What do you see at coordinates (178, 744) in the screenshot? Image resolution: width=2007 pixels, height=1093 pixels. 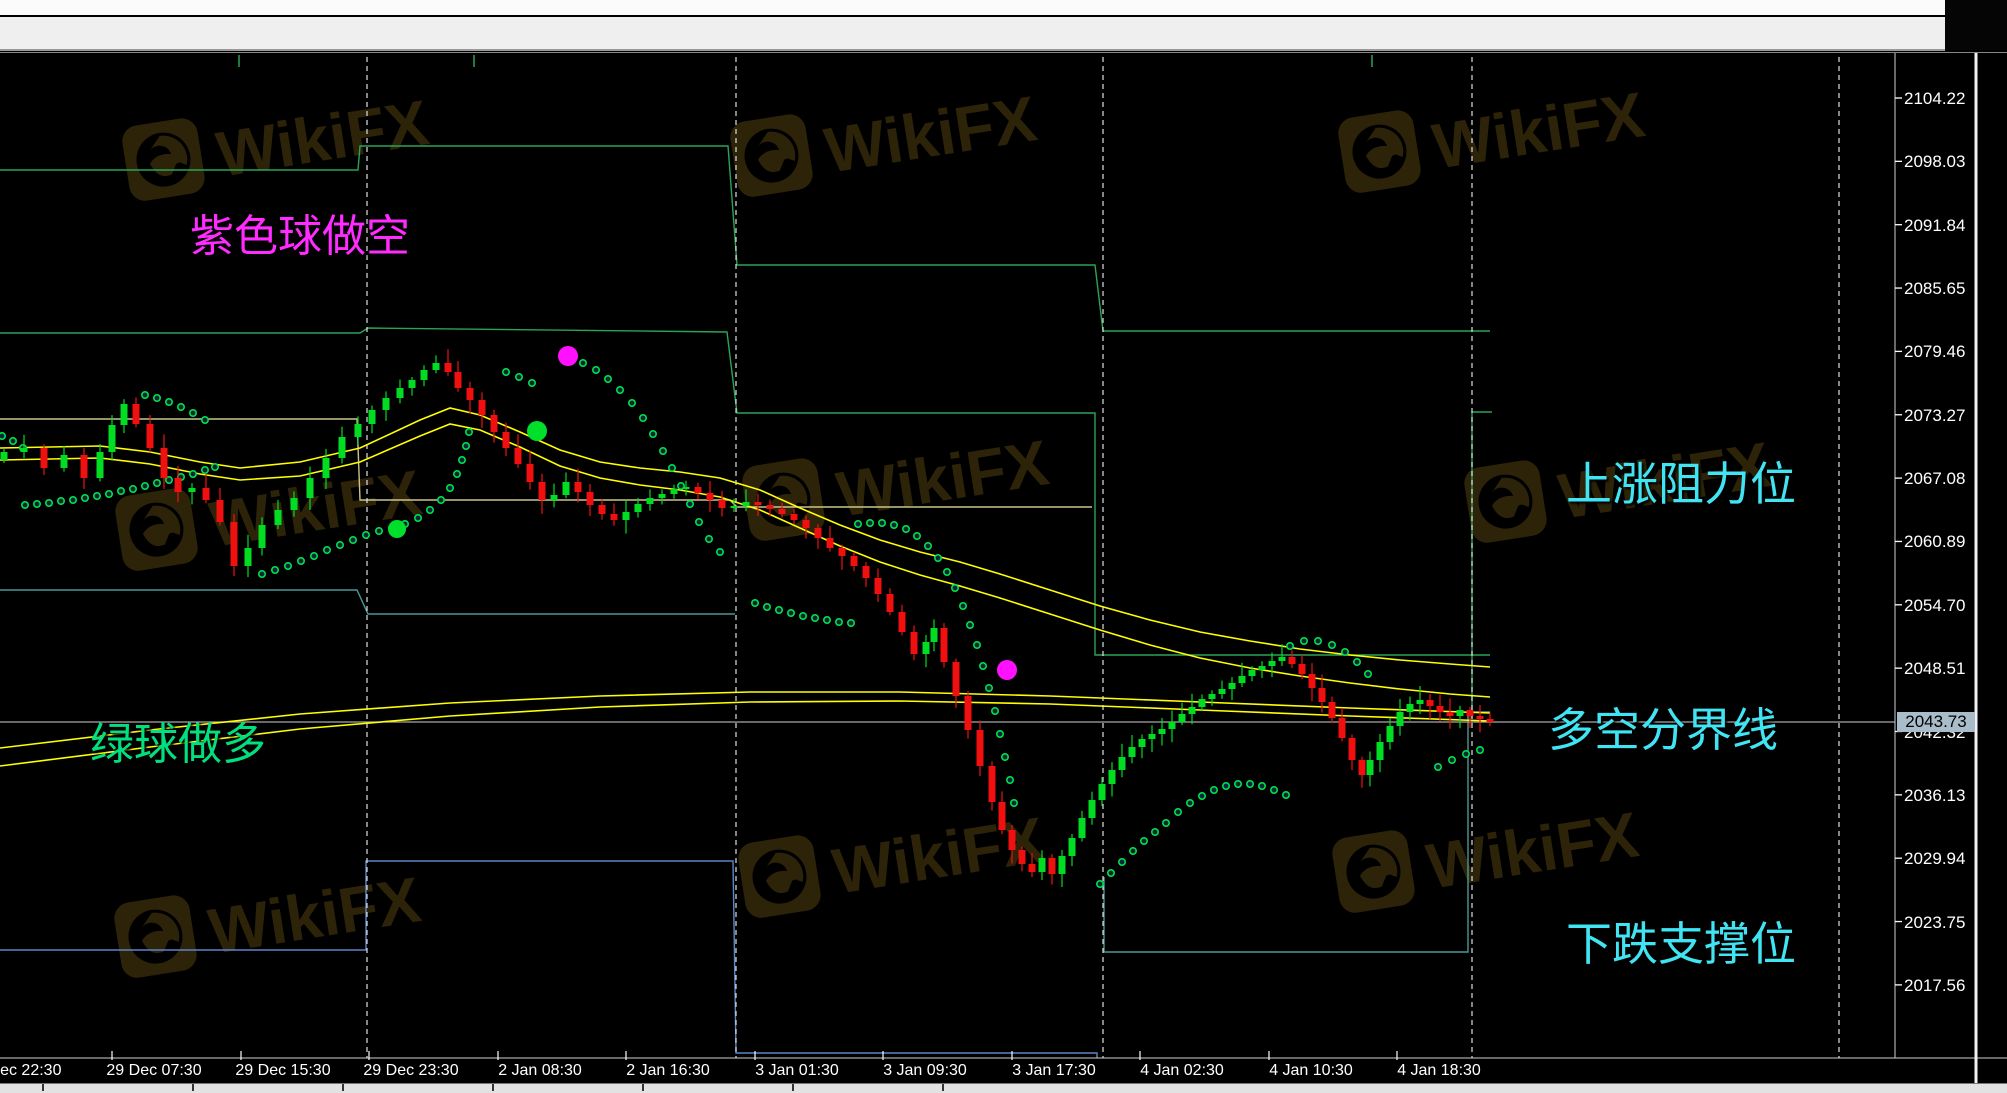 I see `annotation-buy-text: 绿球做多` at bounding box center [178, 744].